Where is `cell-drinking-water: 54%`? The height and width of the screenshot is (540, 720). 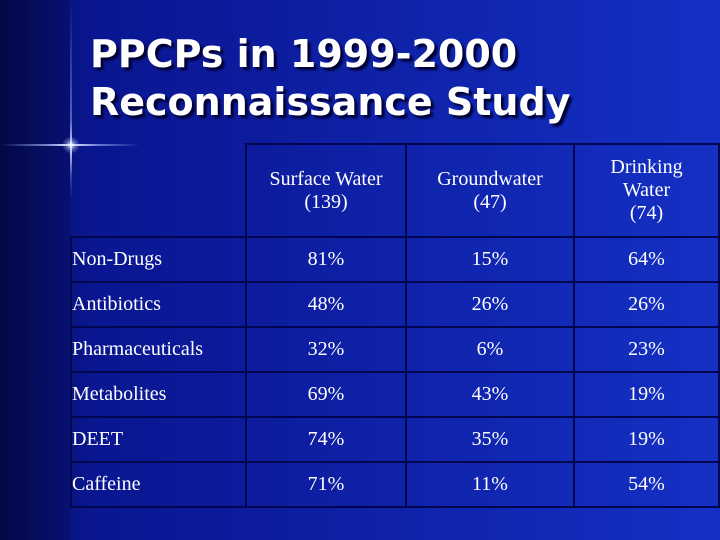 cell-drinking-water: 54% is located at coordinates (646, 484).